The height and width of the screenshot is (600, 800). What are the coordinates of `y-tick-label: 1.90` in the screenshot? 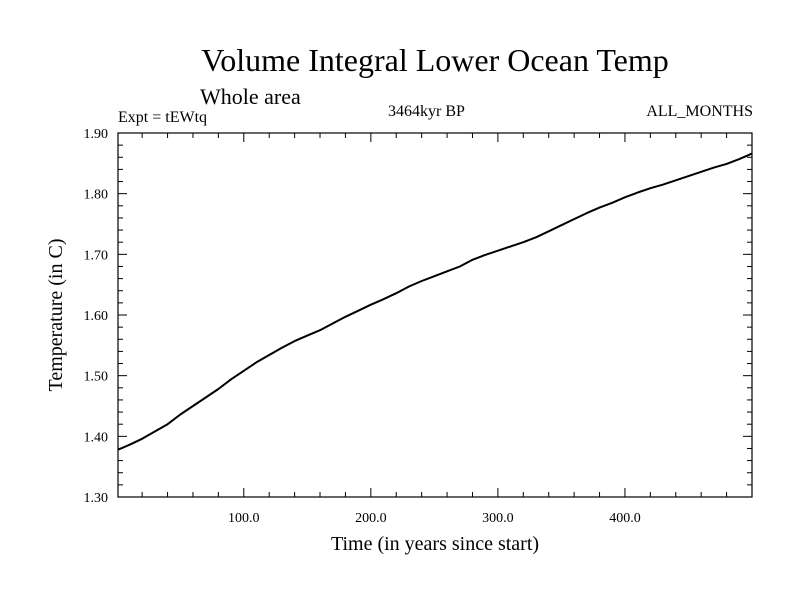 It's located at (96, 134).